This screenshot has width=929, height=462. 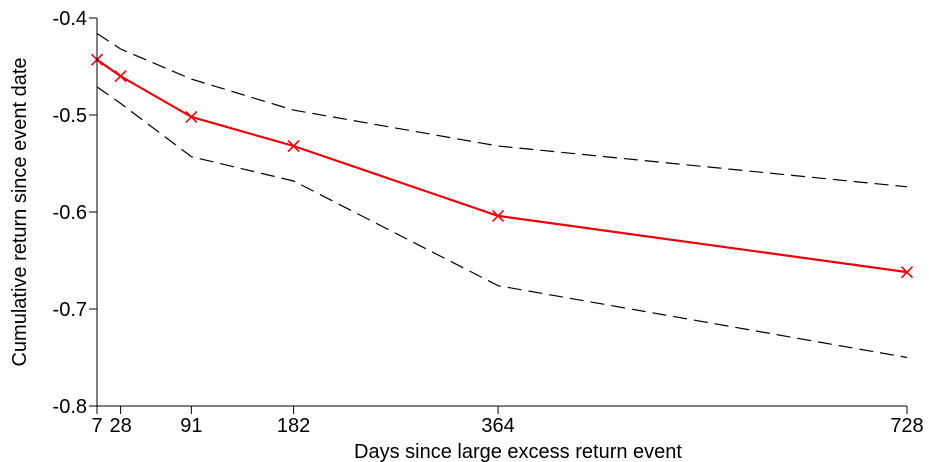 What do you see at coordinates (70, 213) in the screenshot?
I see `y-tick-label: -0.6` at bounding box center [70, 213].